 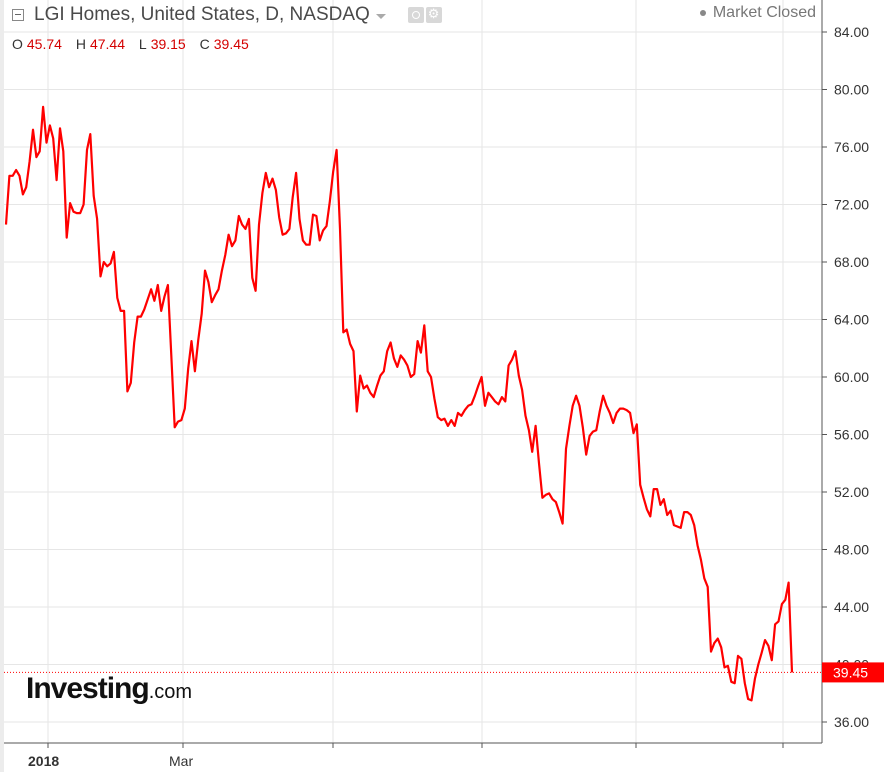 What do you see at coordinates (851, 435) in the screenshot?
I see `y-tick-label: 56.00` at bounding box center [851, 435].